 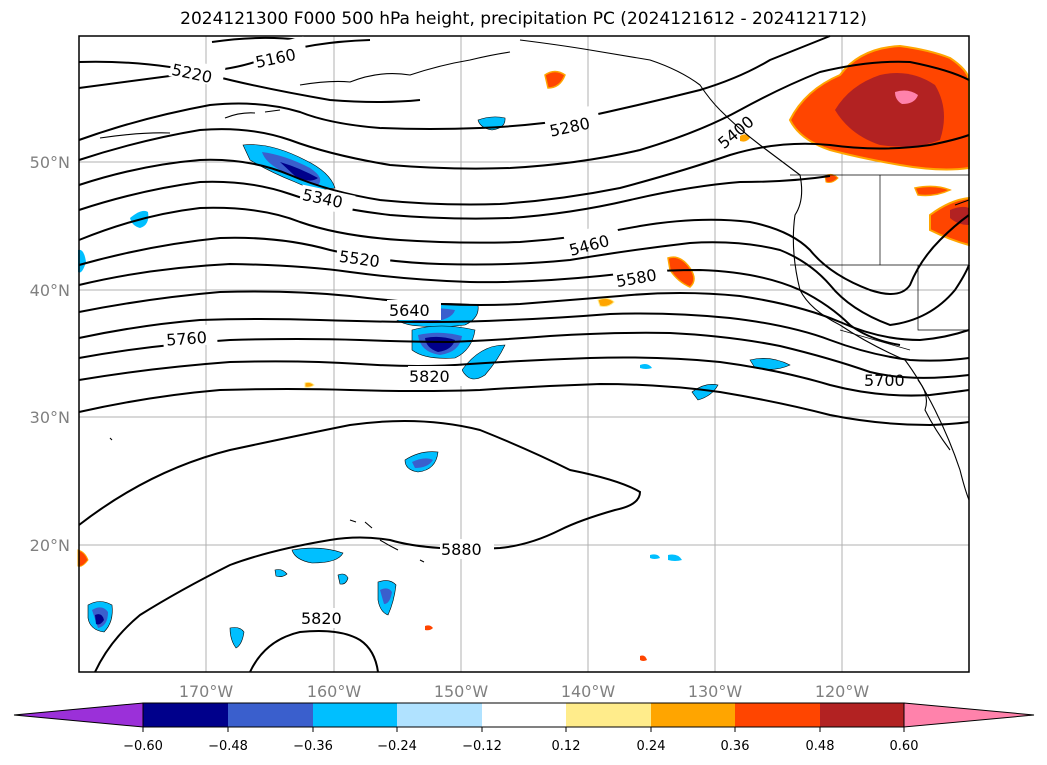 I want to click on lat-tick-label: 50°N, so click(x=50, y=162).